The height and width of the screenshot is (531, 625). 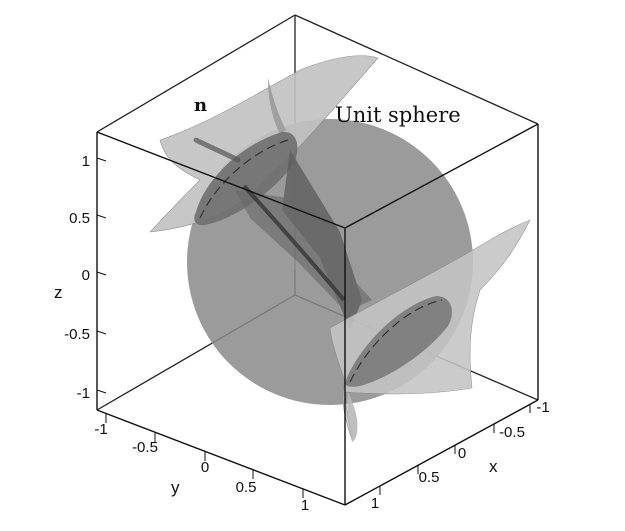 I want to click on x-axis-name: x, so click(x=493, y=466).